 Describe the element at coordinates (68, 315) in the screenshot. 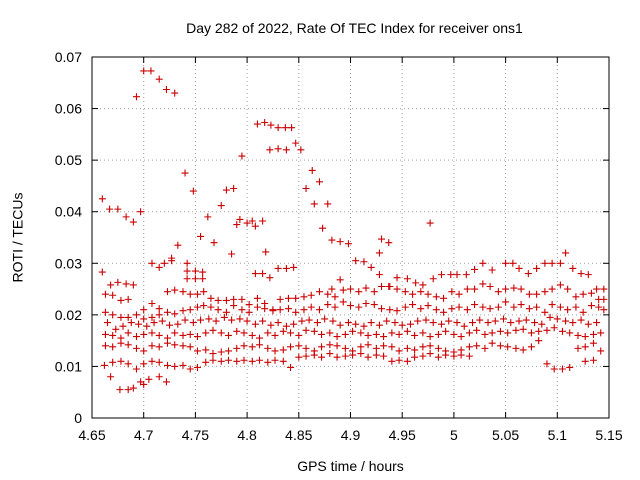

I see `y-tick-label: 0.02` at that location.